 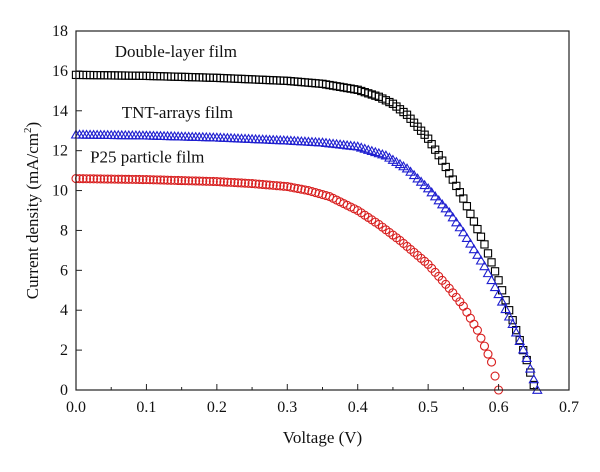 I want to click on y-tick-label: 10, so click(x=60, y=191).